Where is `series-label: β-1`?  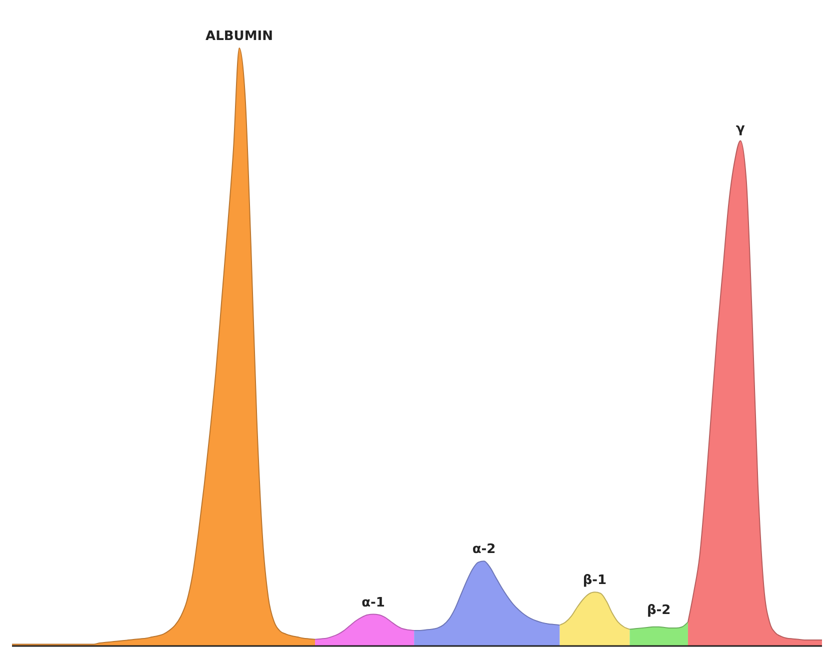
series-label: β-1 is located at coordinates (594, 580).